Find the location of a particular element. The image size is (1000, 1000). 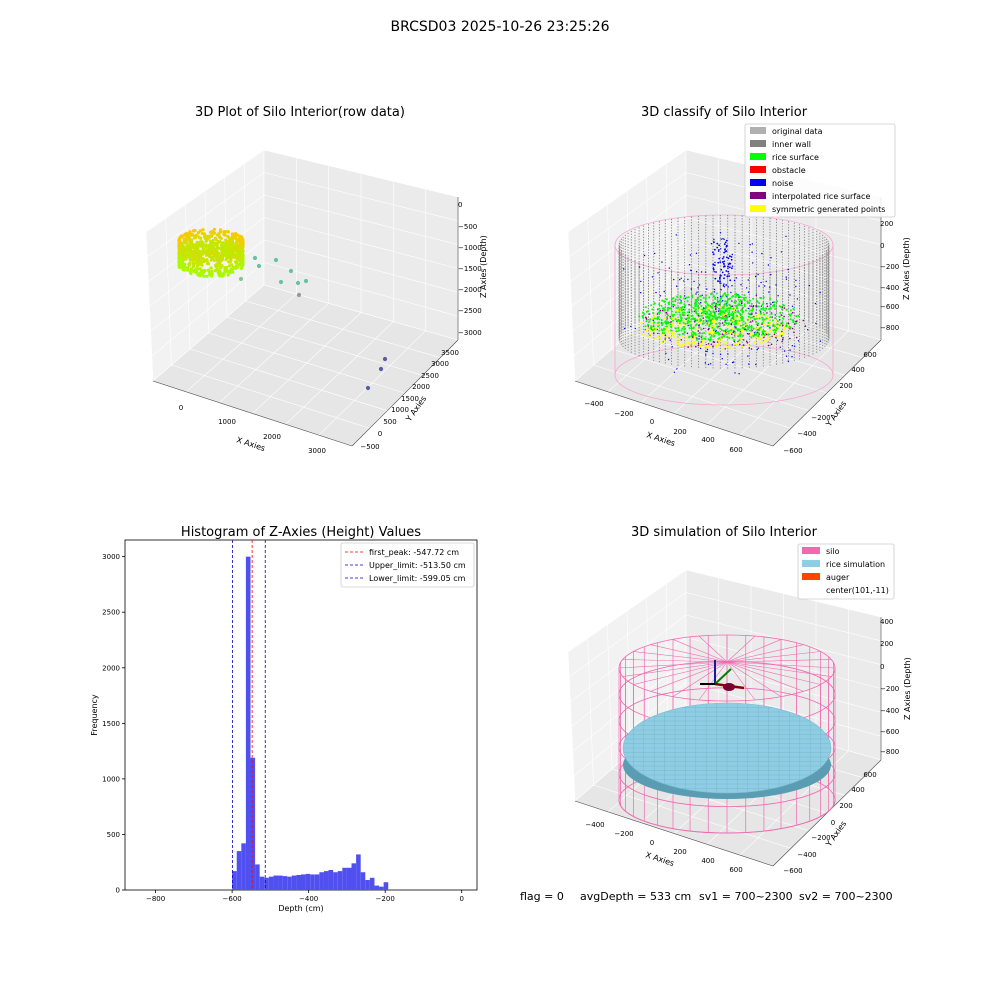

raw-outlier-point is located at coordinates (259, 266).